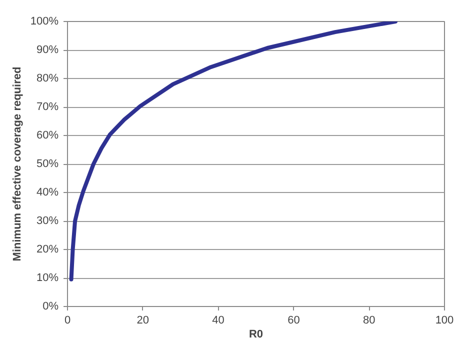  What do you see at coordinates (256, 334) in the screenshot?
I see `x-axis-title: R0` at bounding box center [256, 334].